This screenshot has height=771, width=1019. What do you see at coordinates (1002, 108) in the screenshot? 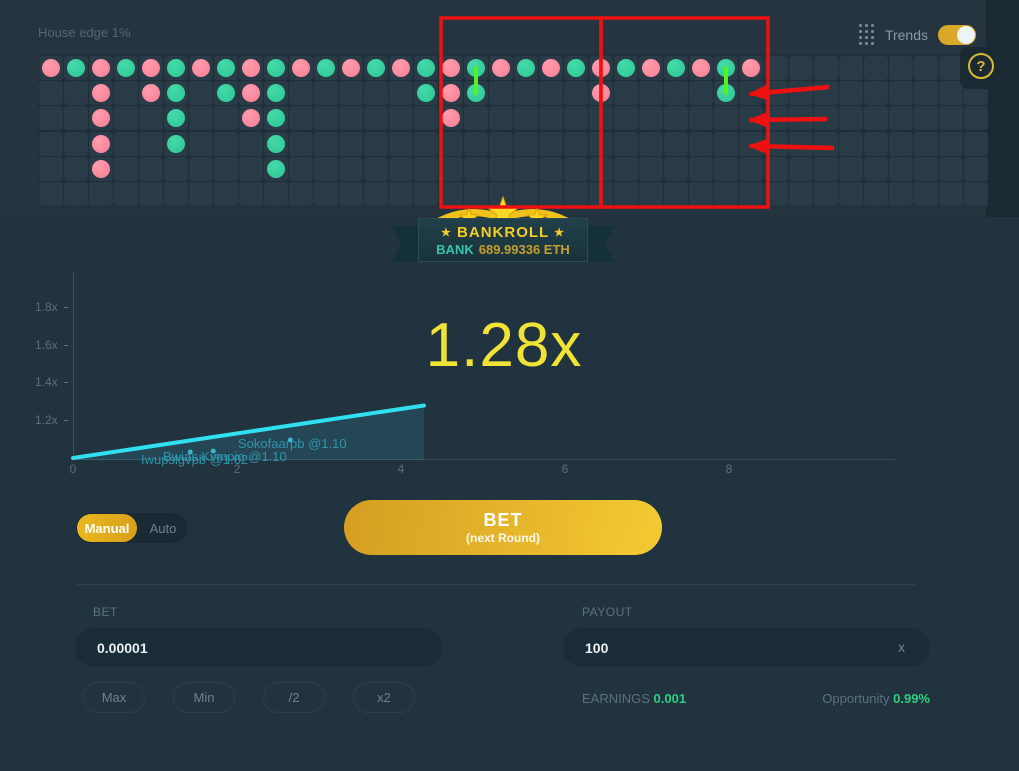
I see `right-margin` at bounding box center [1002, 108].